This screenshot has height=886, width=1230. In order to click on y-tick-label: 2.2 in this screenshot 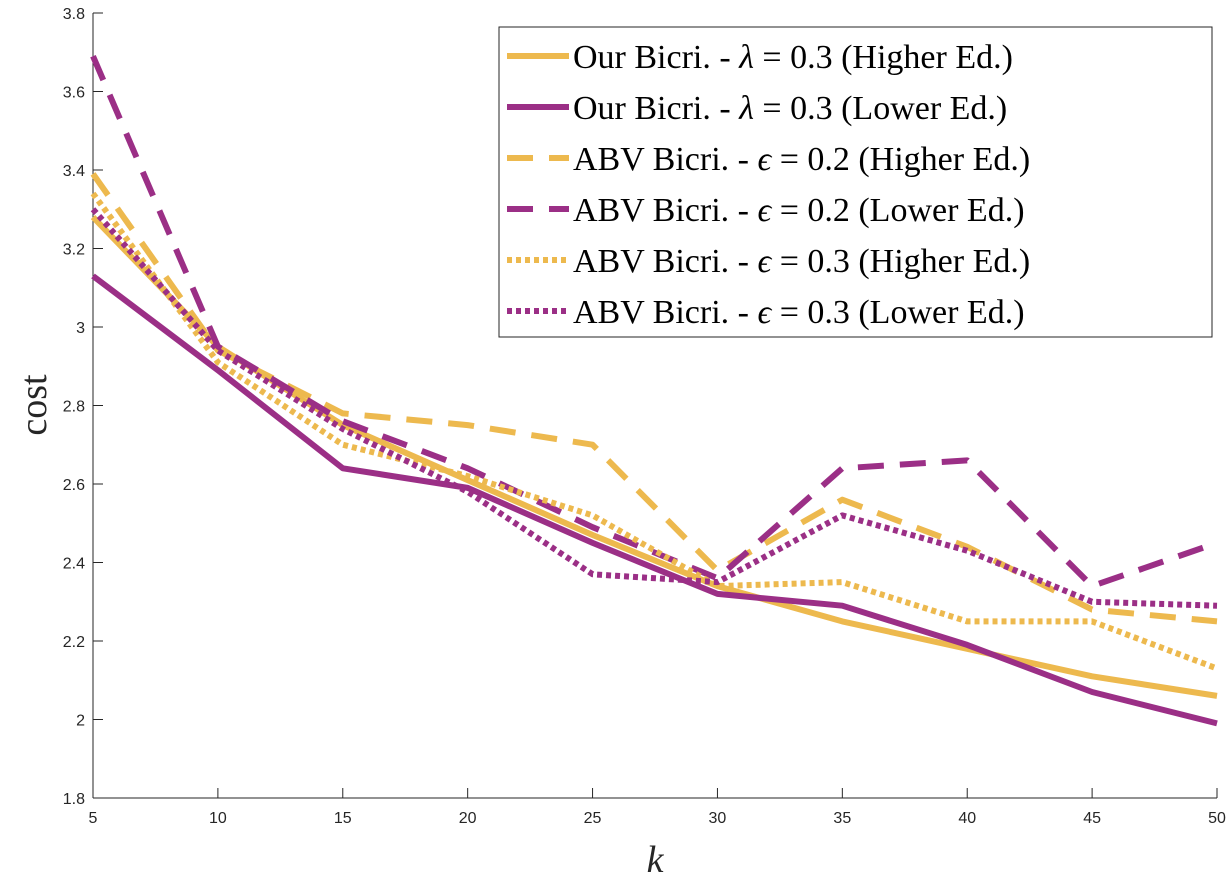, I will do `click(74, 642)`.